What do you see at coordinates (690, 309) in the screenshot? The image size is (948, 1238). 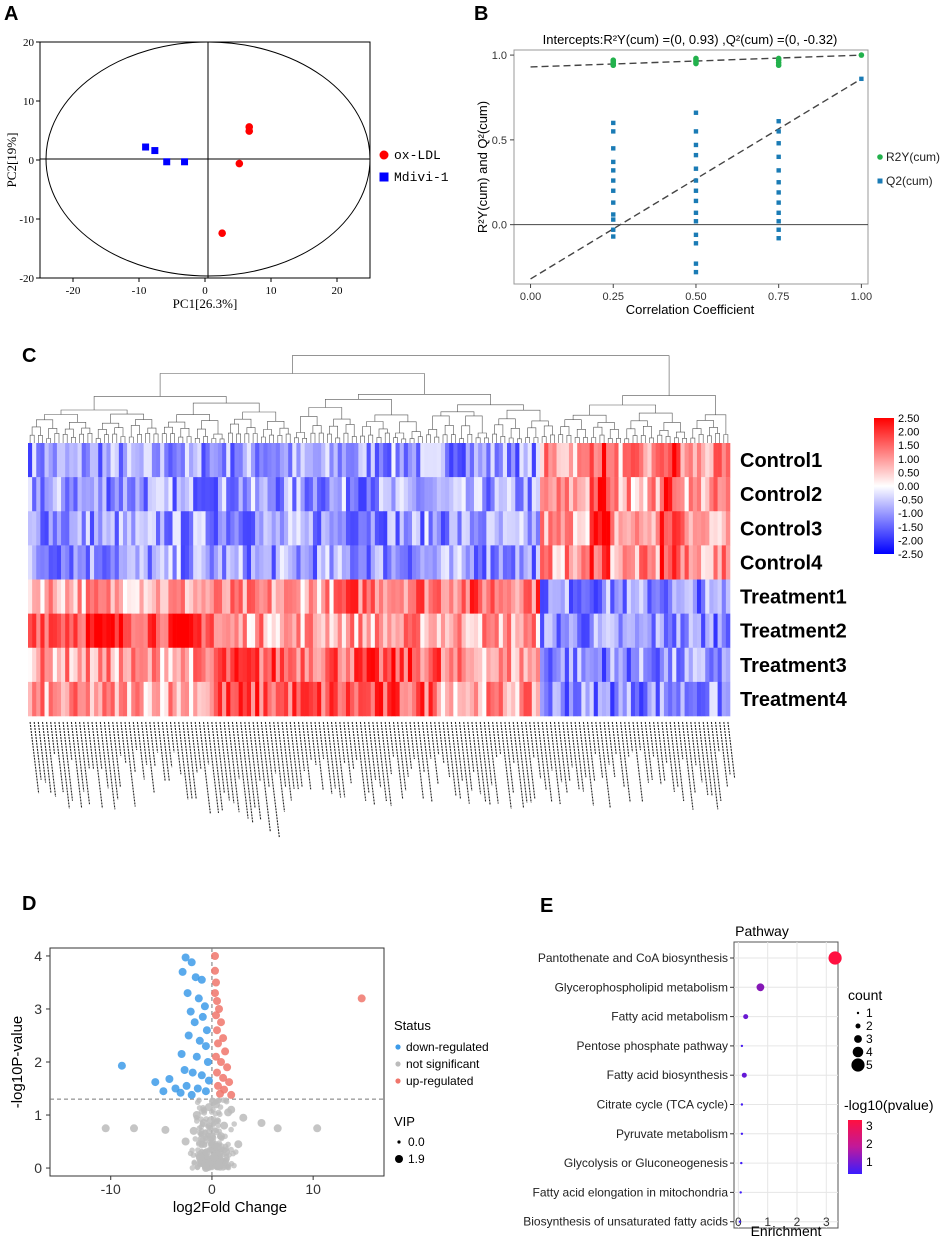 I see `permutation-x-axis-label: Correlation Coefficient` at bounding box center [690, 309].